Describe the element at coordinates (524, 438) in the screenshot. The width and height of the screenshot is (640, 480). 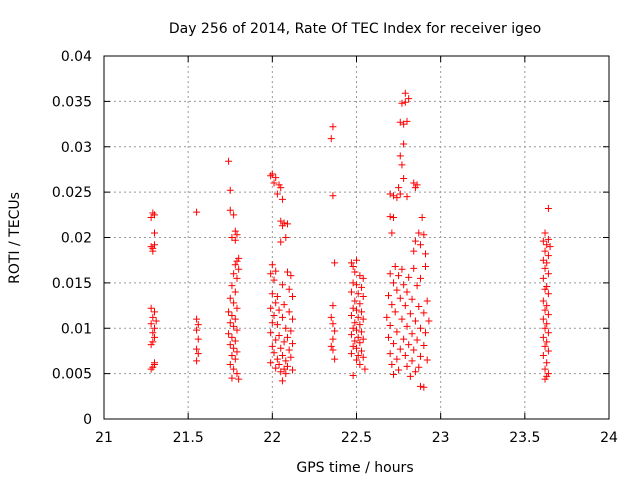
I see `x-tick-label: 23.5` at that location.